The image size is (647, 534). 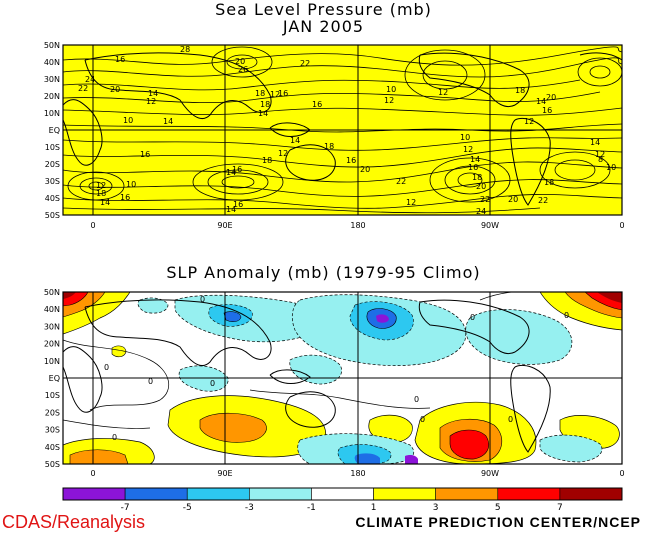 I want to click on lat-tick-label: 30N, so click(x=52, y=79).